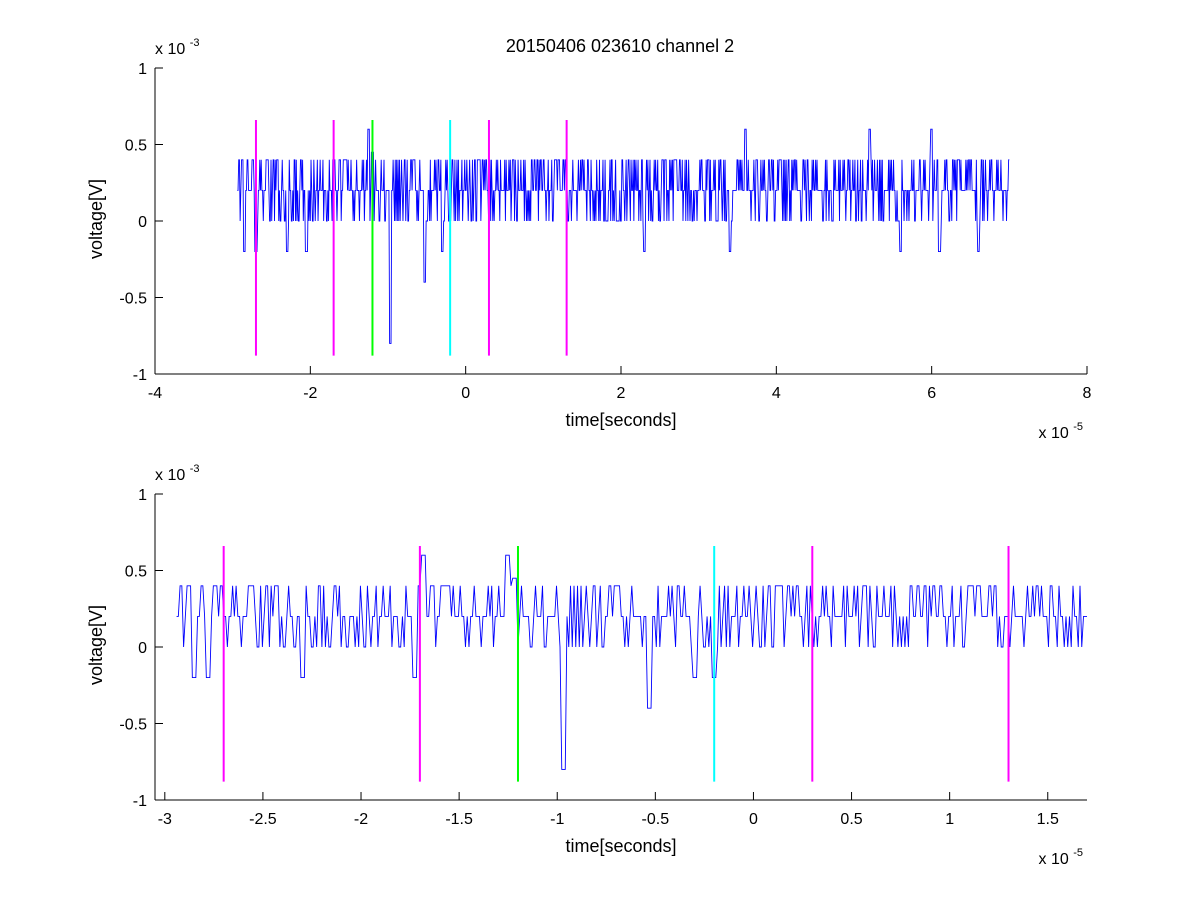  I want to click on chart1-x-tick-label: 1.5, so click(1048, 819).